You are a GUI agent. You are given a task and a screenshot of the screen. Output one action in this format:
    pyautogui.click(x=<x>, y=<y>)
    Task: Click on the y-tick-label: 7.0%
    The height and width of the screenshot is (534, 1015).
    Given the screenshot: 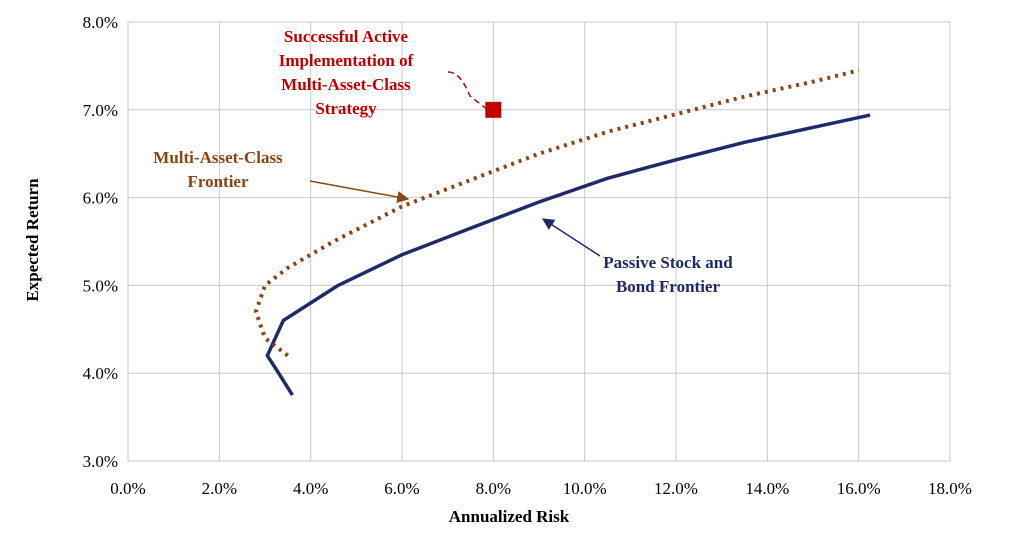 What is the action you would take?
    pyautogui.click(x=100, y=110)
    